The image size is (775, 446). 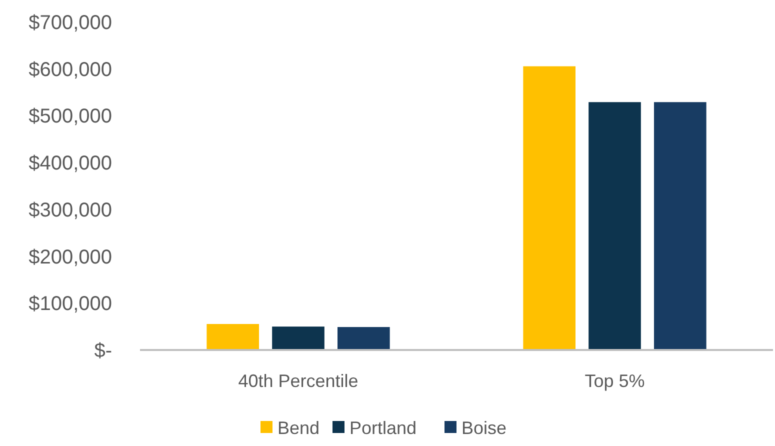 I want to click on y-tick-label: $700,000, so click(x=70, y=23).